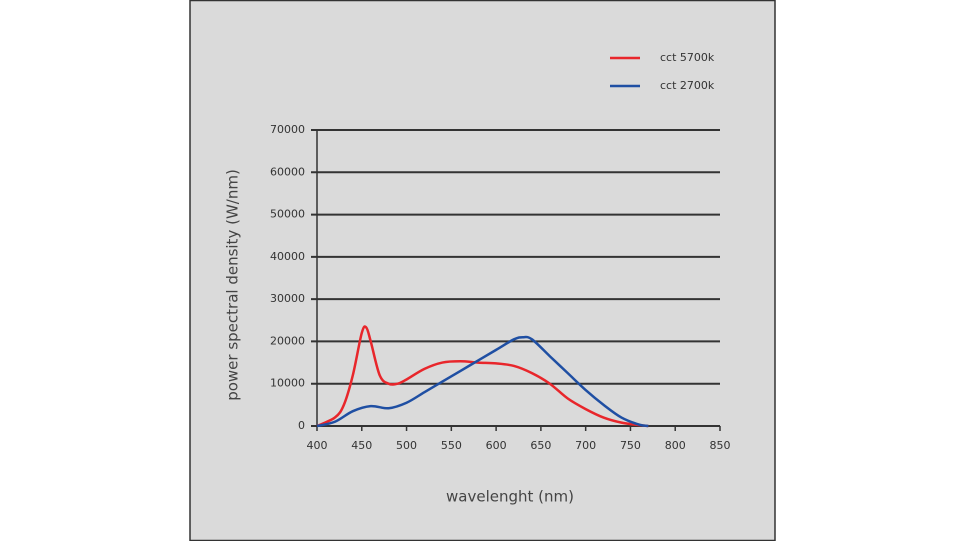 This screenshot has height=545, width=962. I want to click on y-tick-label: 20000, so click(287, 340).